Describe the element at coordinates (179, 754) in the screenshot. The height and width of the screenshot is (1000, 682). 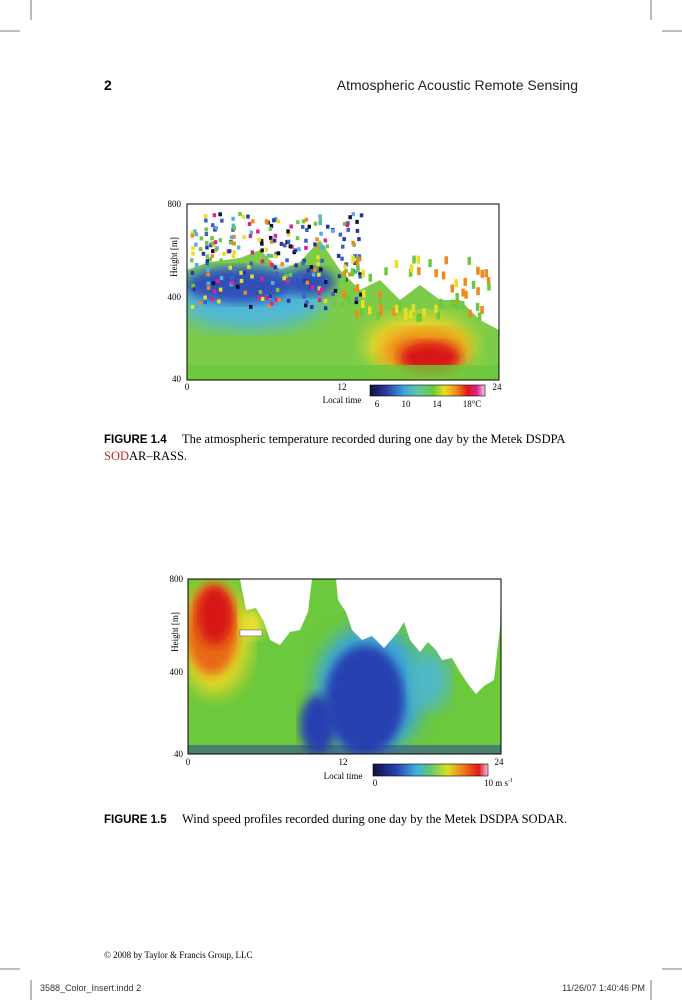
I see `y-tick-label: 40` at that location.